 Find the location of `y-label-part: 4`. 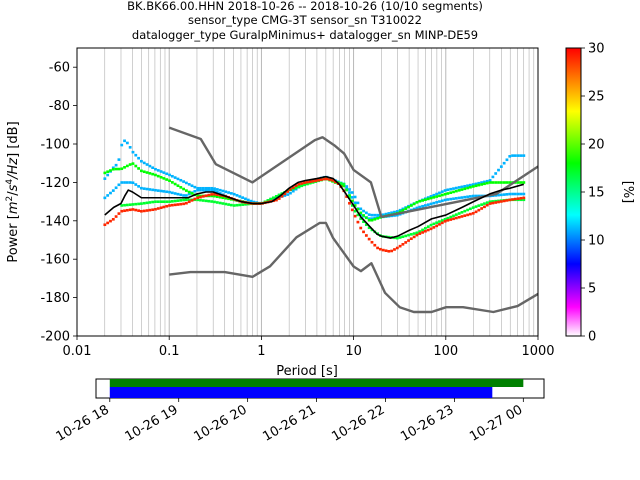

y-label-part: 4 is located at coordinates (10, 182).